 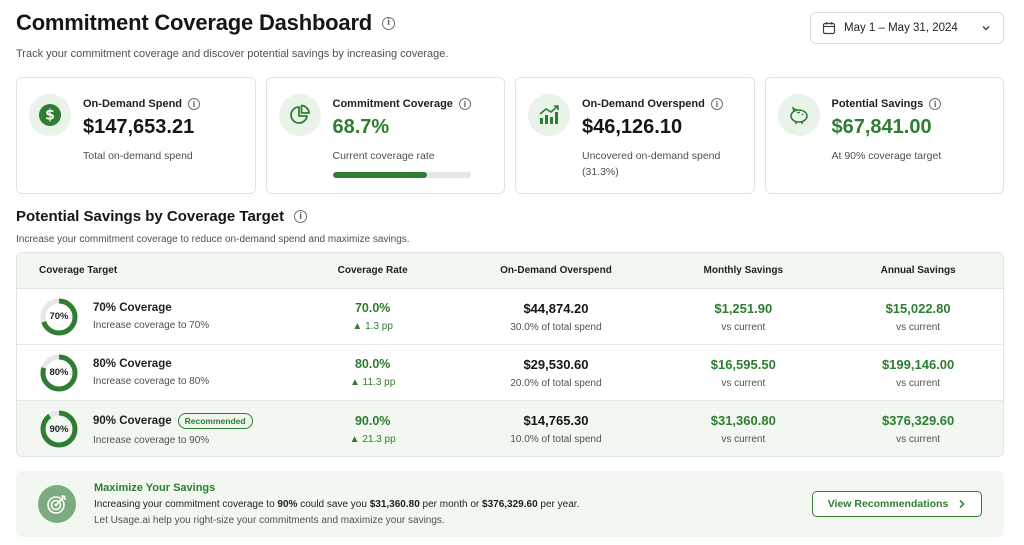 I want to click on card-sub-line: (31.3%), so click(x=600, y=172).